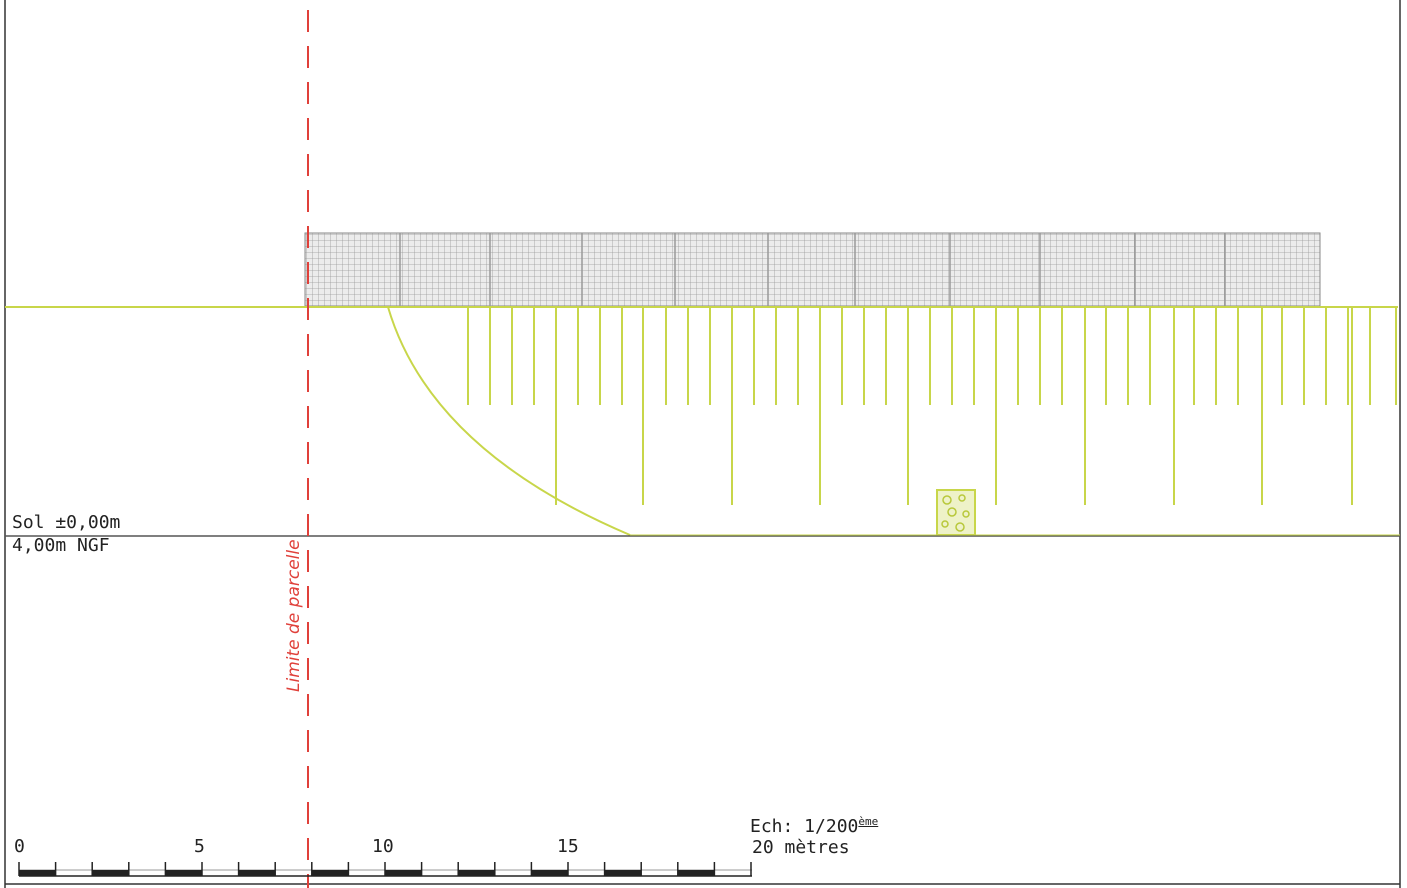  I want to click on scale-bar, so click(385, 869).